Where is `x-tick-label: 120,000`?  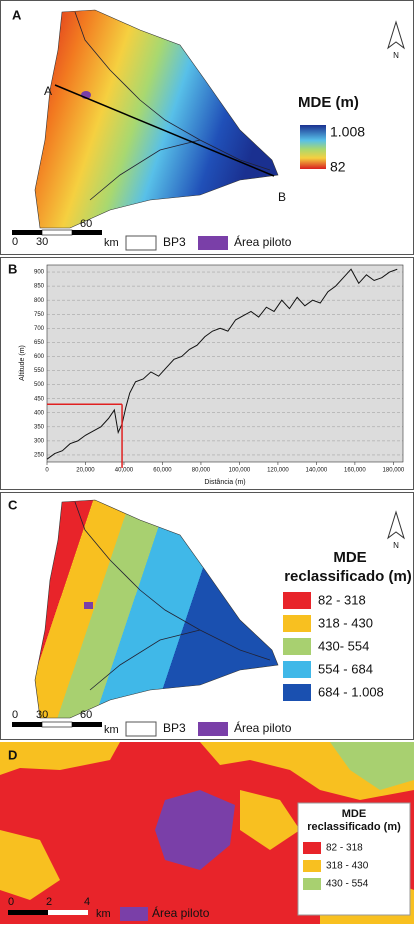
x-tick-label: 120,000 is located at coordinates (278, 471).